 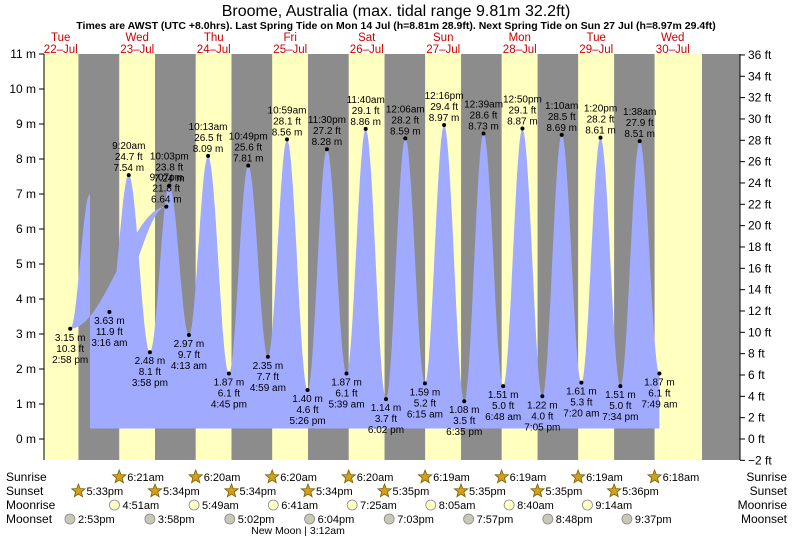 What do you see at coordinates (581, 403) in the screenshot?
I see `tide-height-ft-label: 5.3 ft` at bounding box center [581, 403].